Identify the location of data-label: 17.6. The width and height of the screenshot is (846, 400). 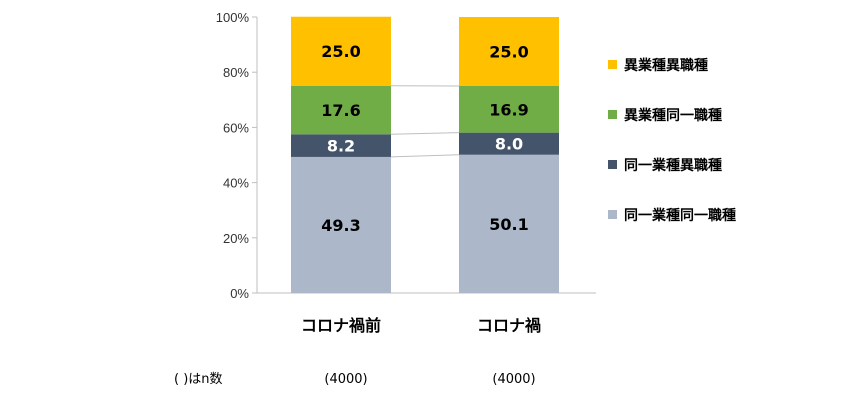
(340, 110).